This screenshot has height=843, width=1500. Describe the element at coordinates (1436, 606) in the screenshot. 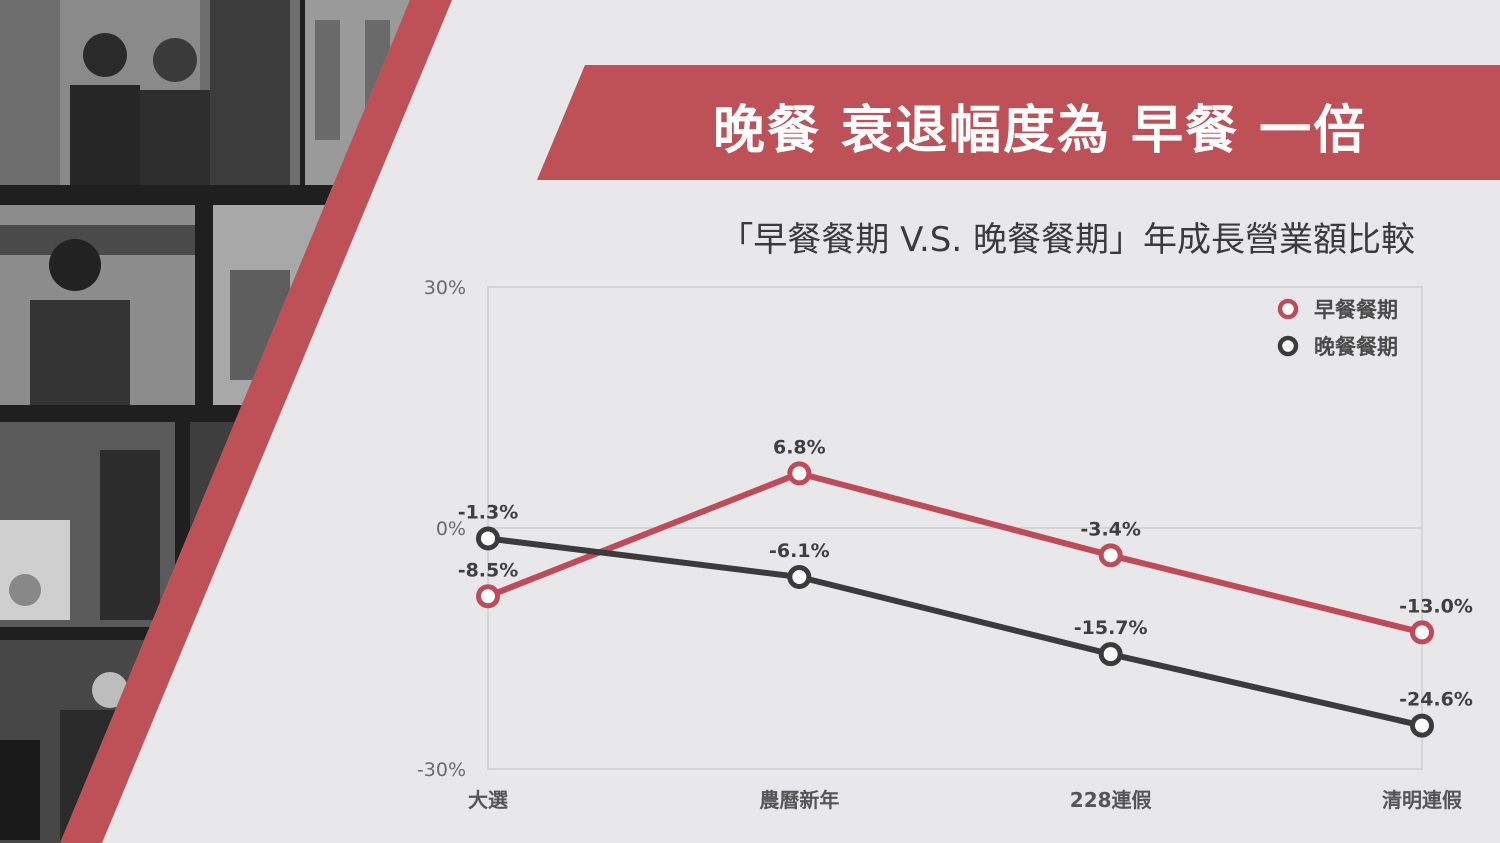

I see `data-label: -13.0%` at that location.